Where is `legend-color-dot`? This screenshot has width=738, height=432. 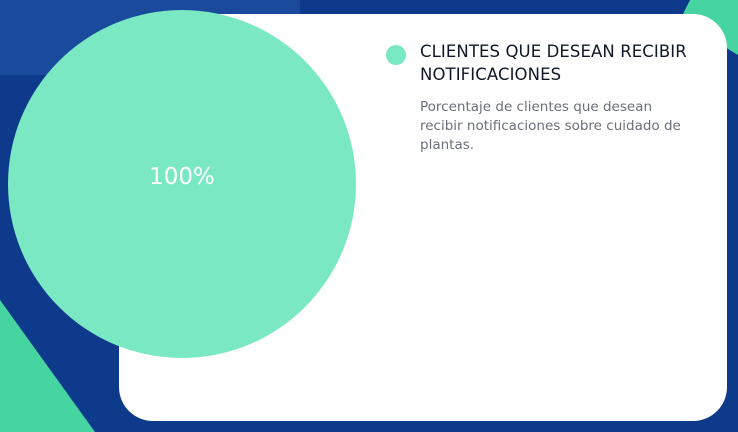
legend-color-dot is located at coordinates (396, 55).